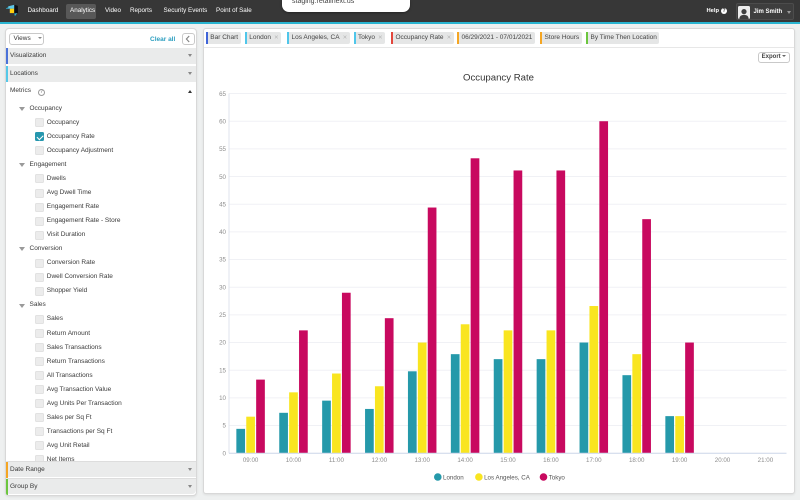 This screenshot has height=500, width=800. What do you see at coordinates (551, 460) in the screenshot?
I see `svg-text: 16:00` at bounding box center [551, 460].